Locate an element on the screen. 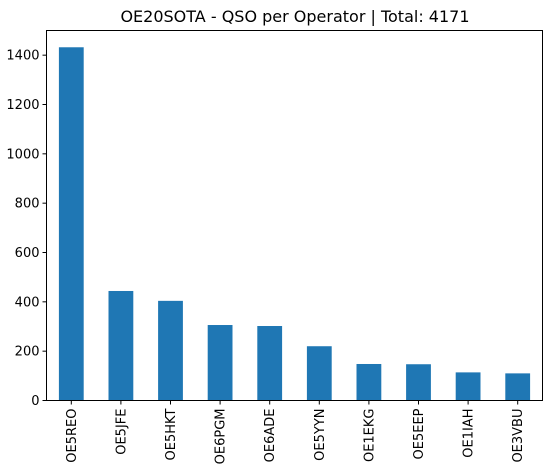  x-tick-label: OE5YYN is located at coordinates (320, 435).